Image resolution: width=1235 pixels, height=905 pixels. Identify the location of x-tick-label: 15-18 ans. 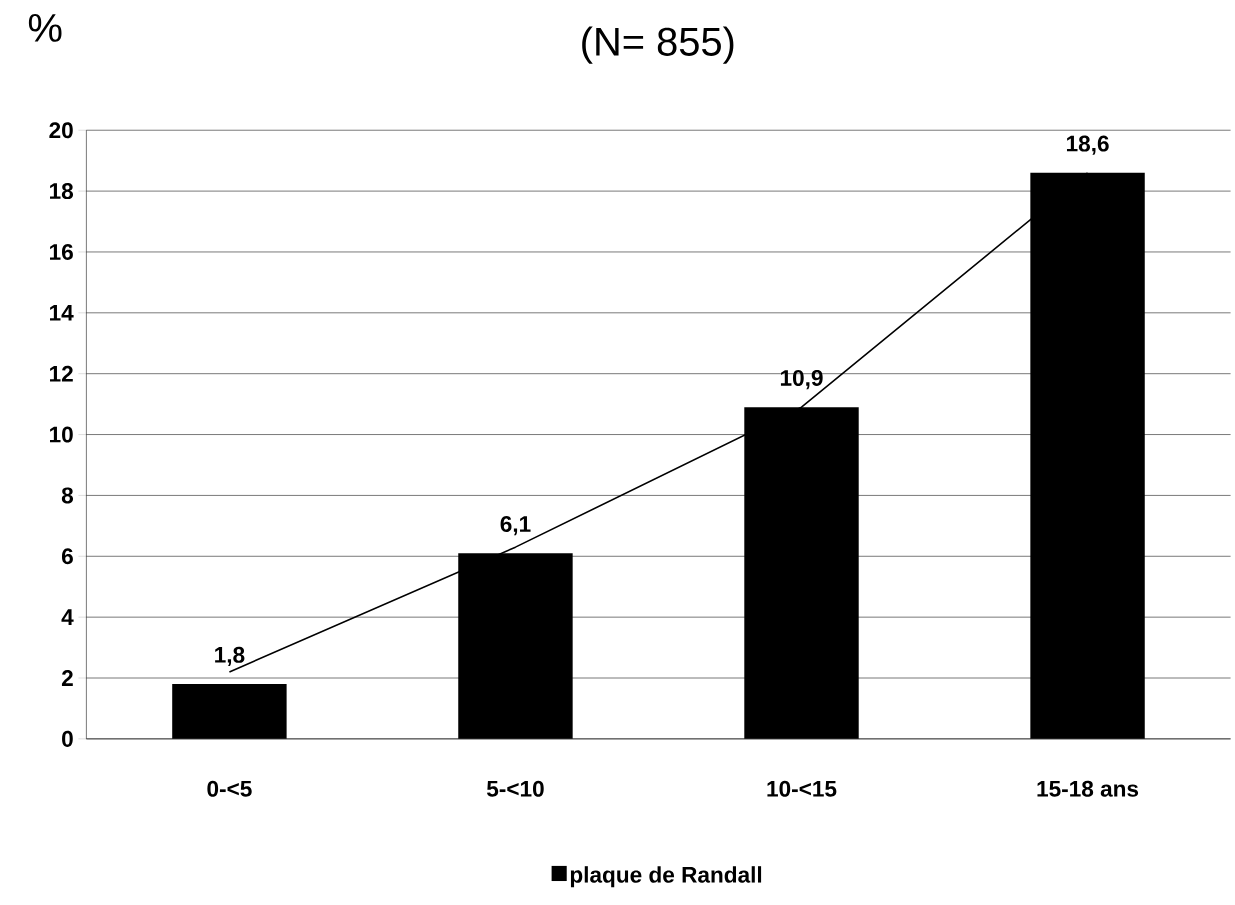
(1088, 788).